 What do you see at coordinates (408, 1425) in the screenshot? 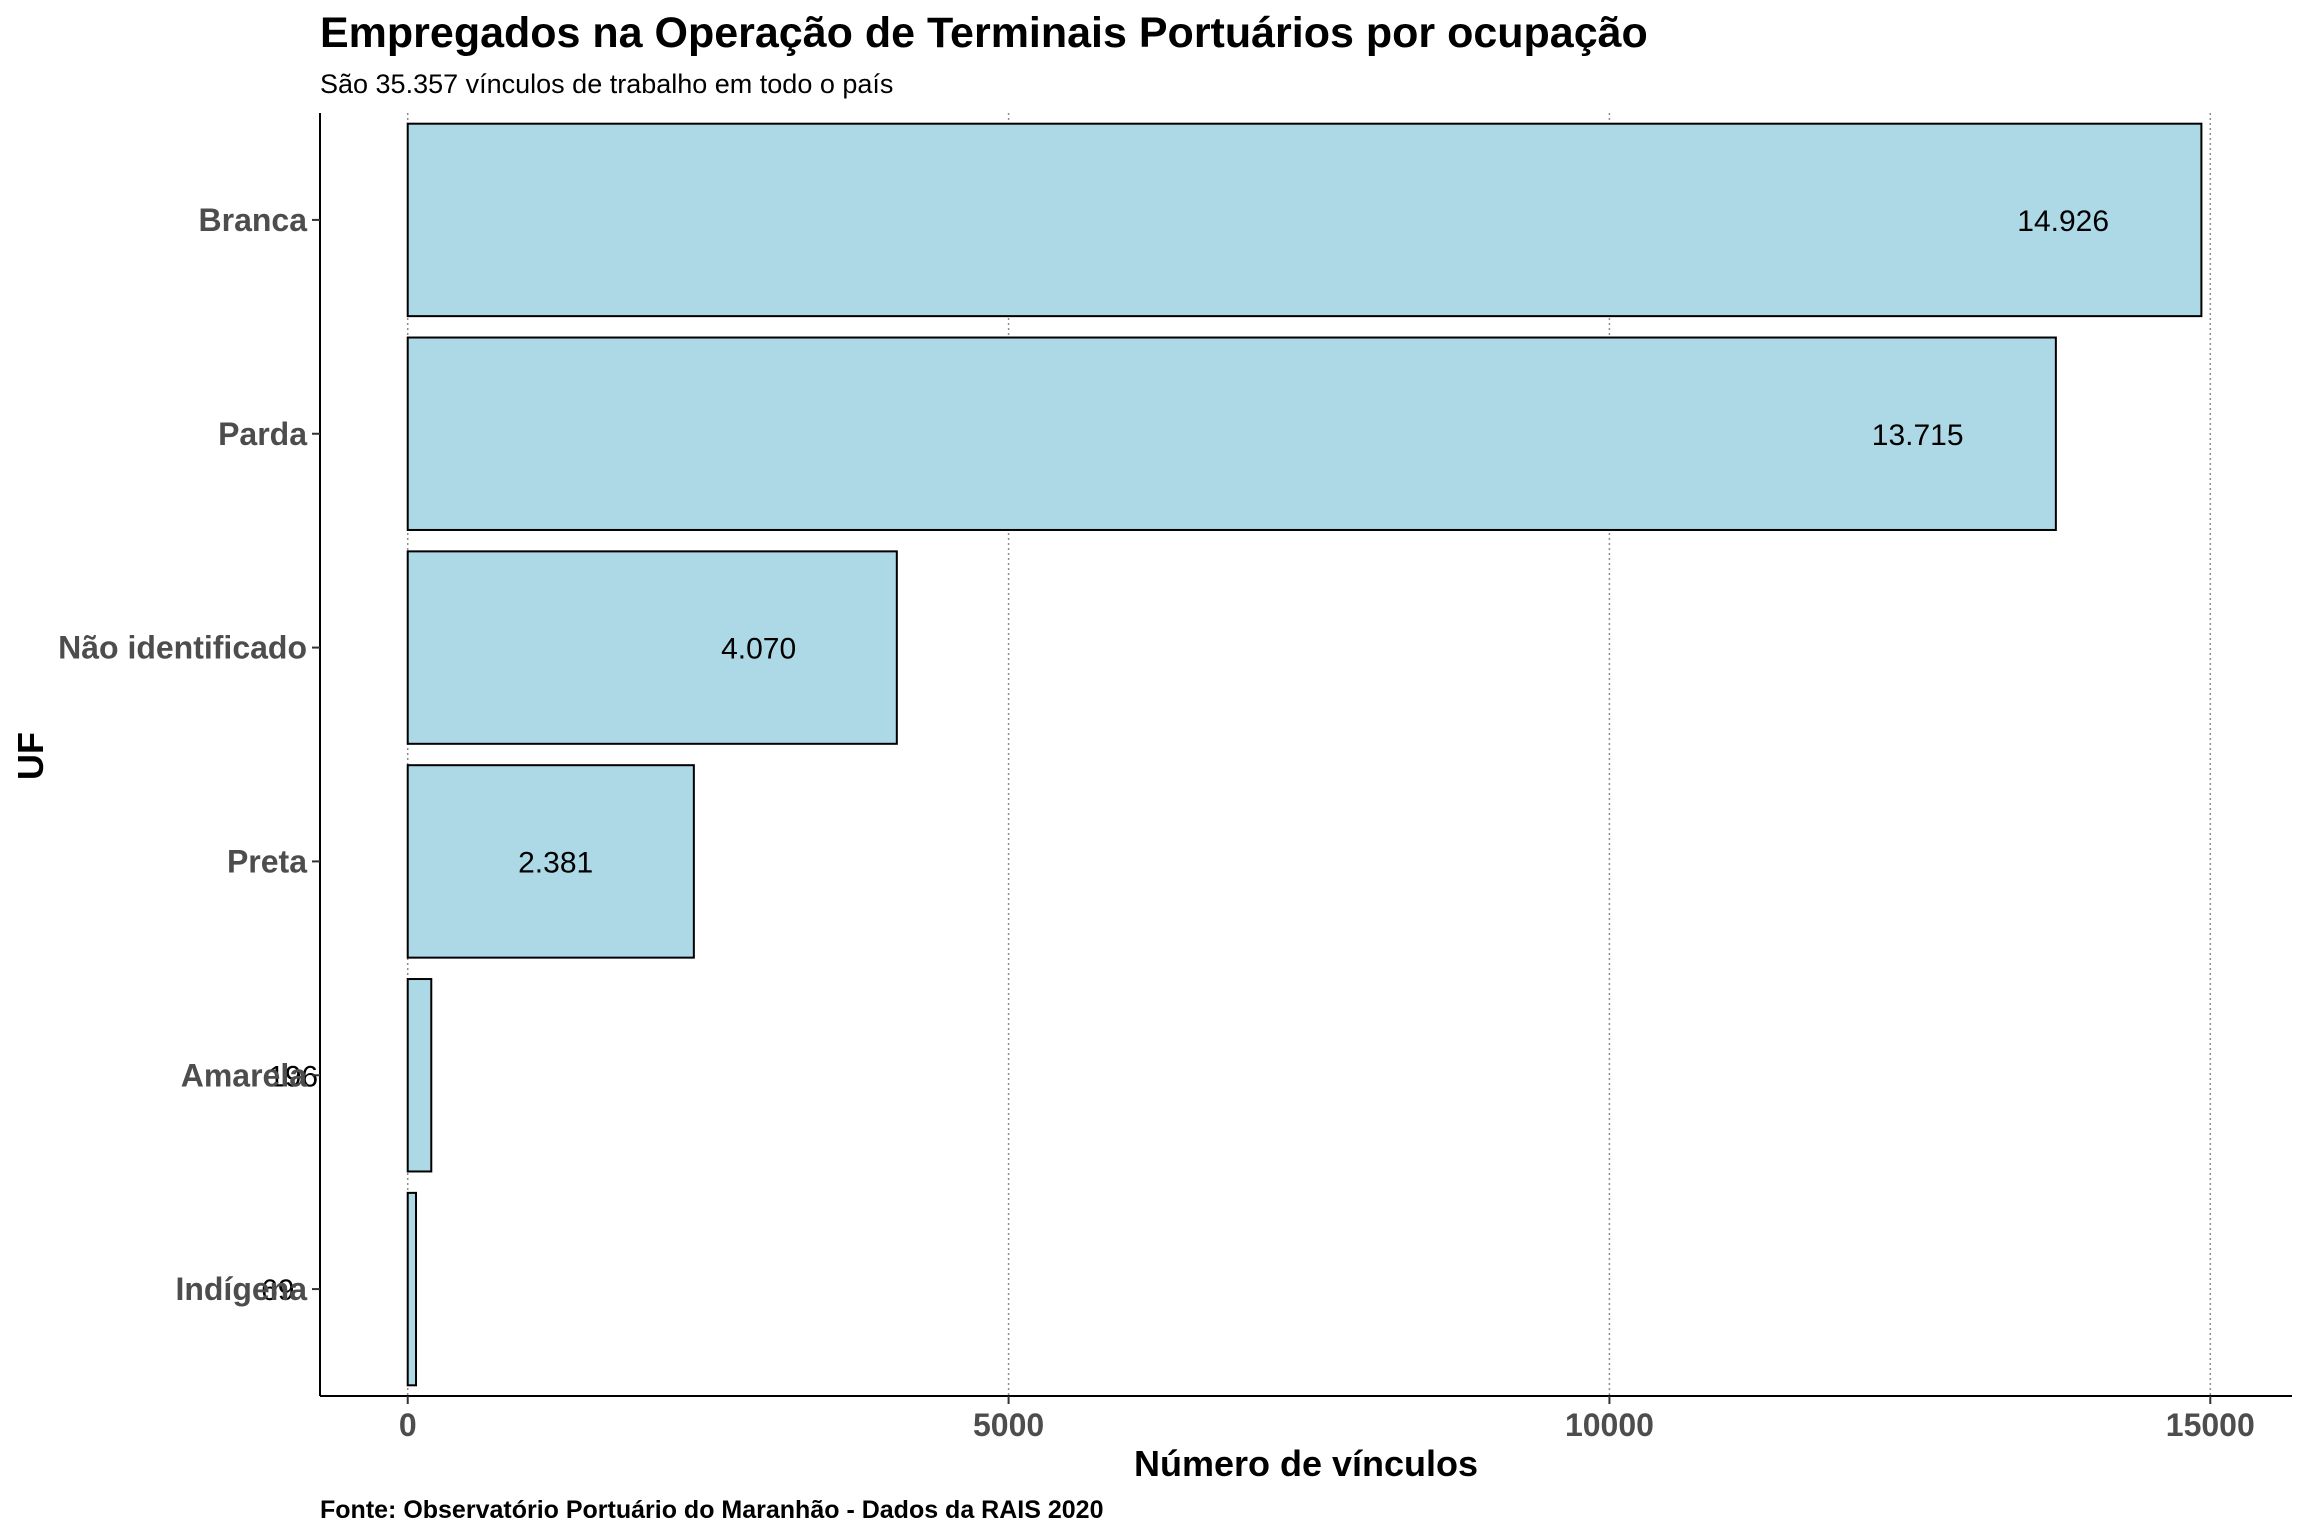
I see `x-tick-label: 0` at bounding box center [408, 1425].